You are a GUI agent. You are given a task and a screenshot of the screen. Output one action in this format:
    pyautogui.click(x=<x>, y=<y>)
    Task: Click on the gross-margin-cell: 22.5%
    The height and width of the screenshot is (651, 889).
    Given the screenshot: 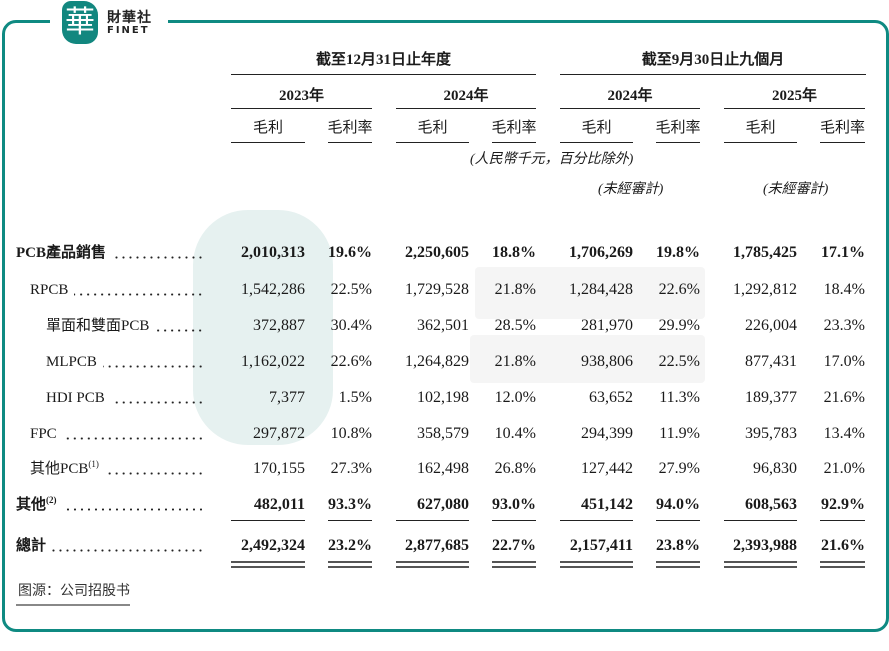 What is the action you would take?
    pyautogui.click(x=679, y=361)
    